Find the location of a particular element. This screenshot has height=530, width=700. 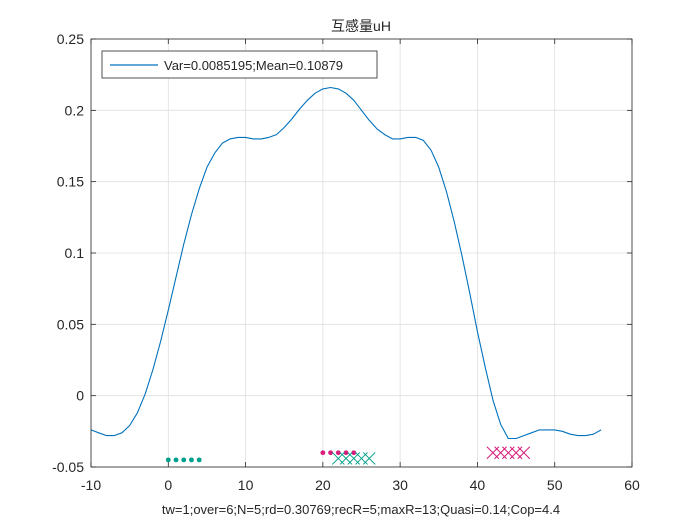

x-tick-labels: -10 0 10 20 30 40 50 60 is located at coordinates (360, 485).